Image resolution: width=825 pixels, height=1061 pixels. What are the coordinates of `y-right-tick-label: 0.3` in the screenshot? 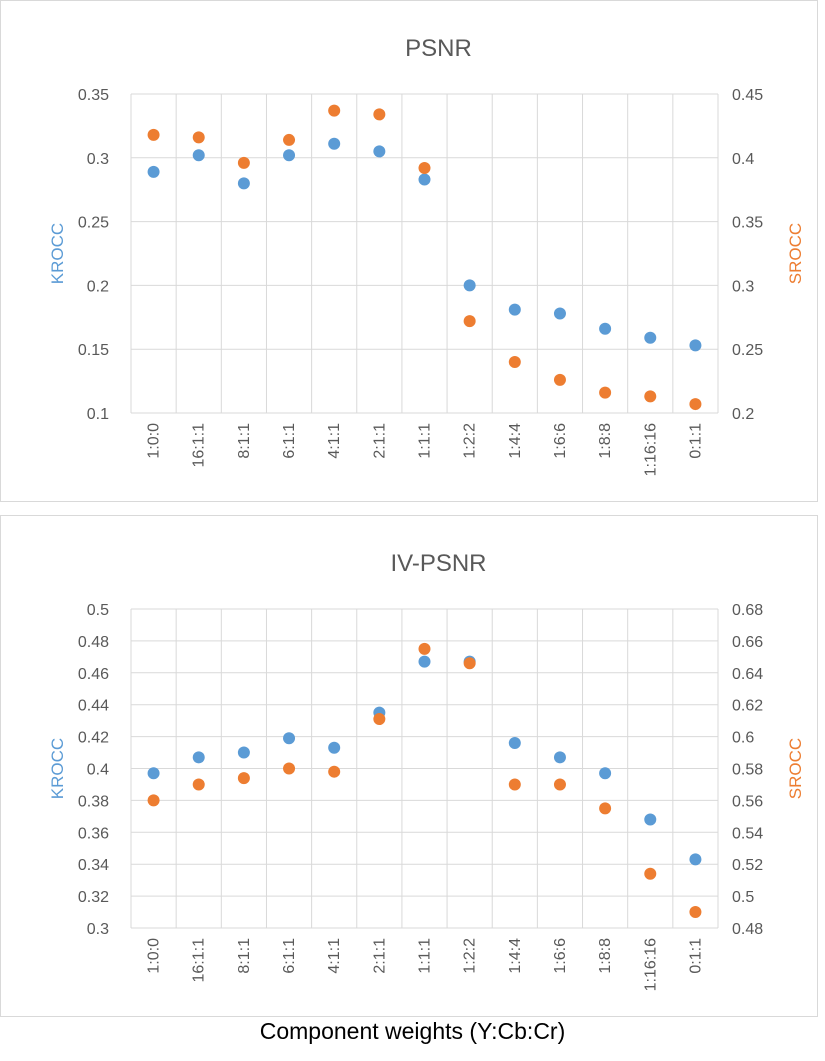 It's located at (743, 286).